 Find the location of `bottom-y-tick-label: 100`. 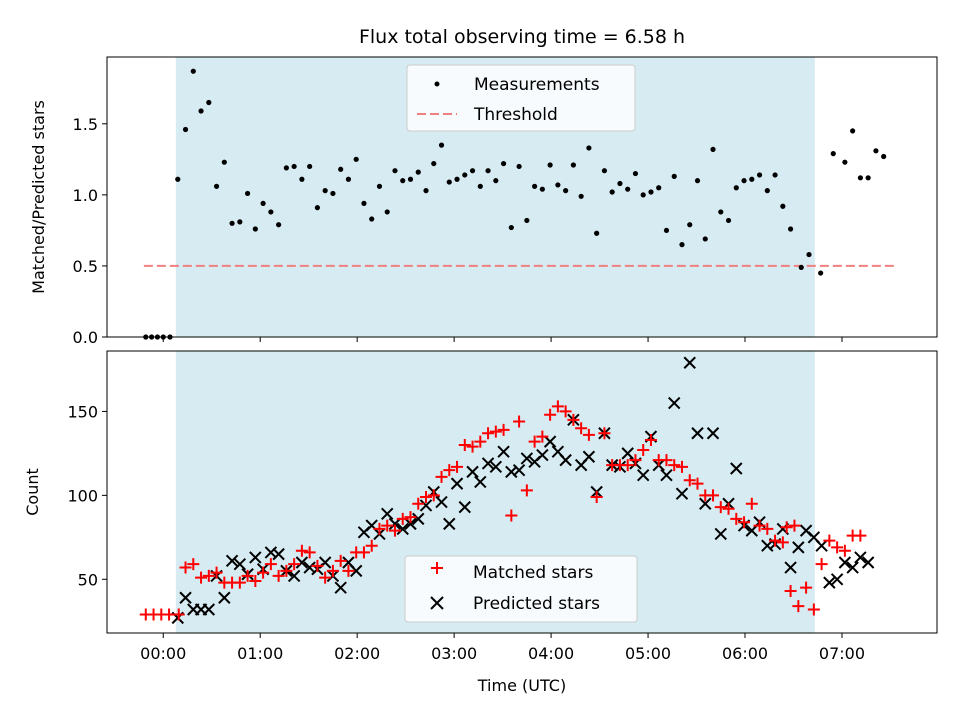

bottom-y-tick-label: 100 is located at coordinates (82, 495).